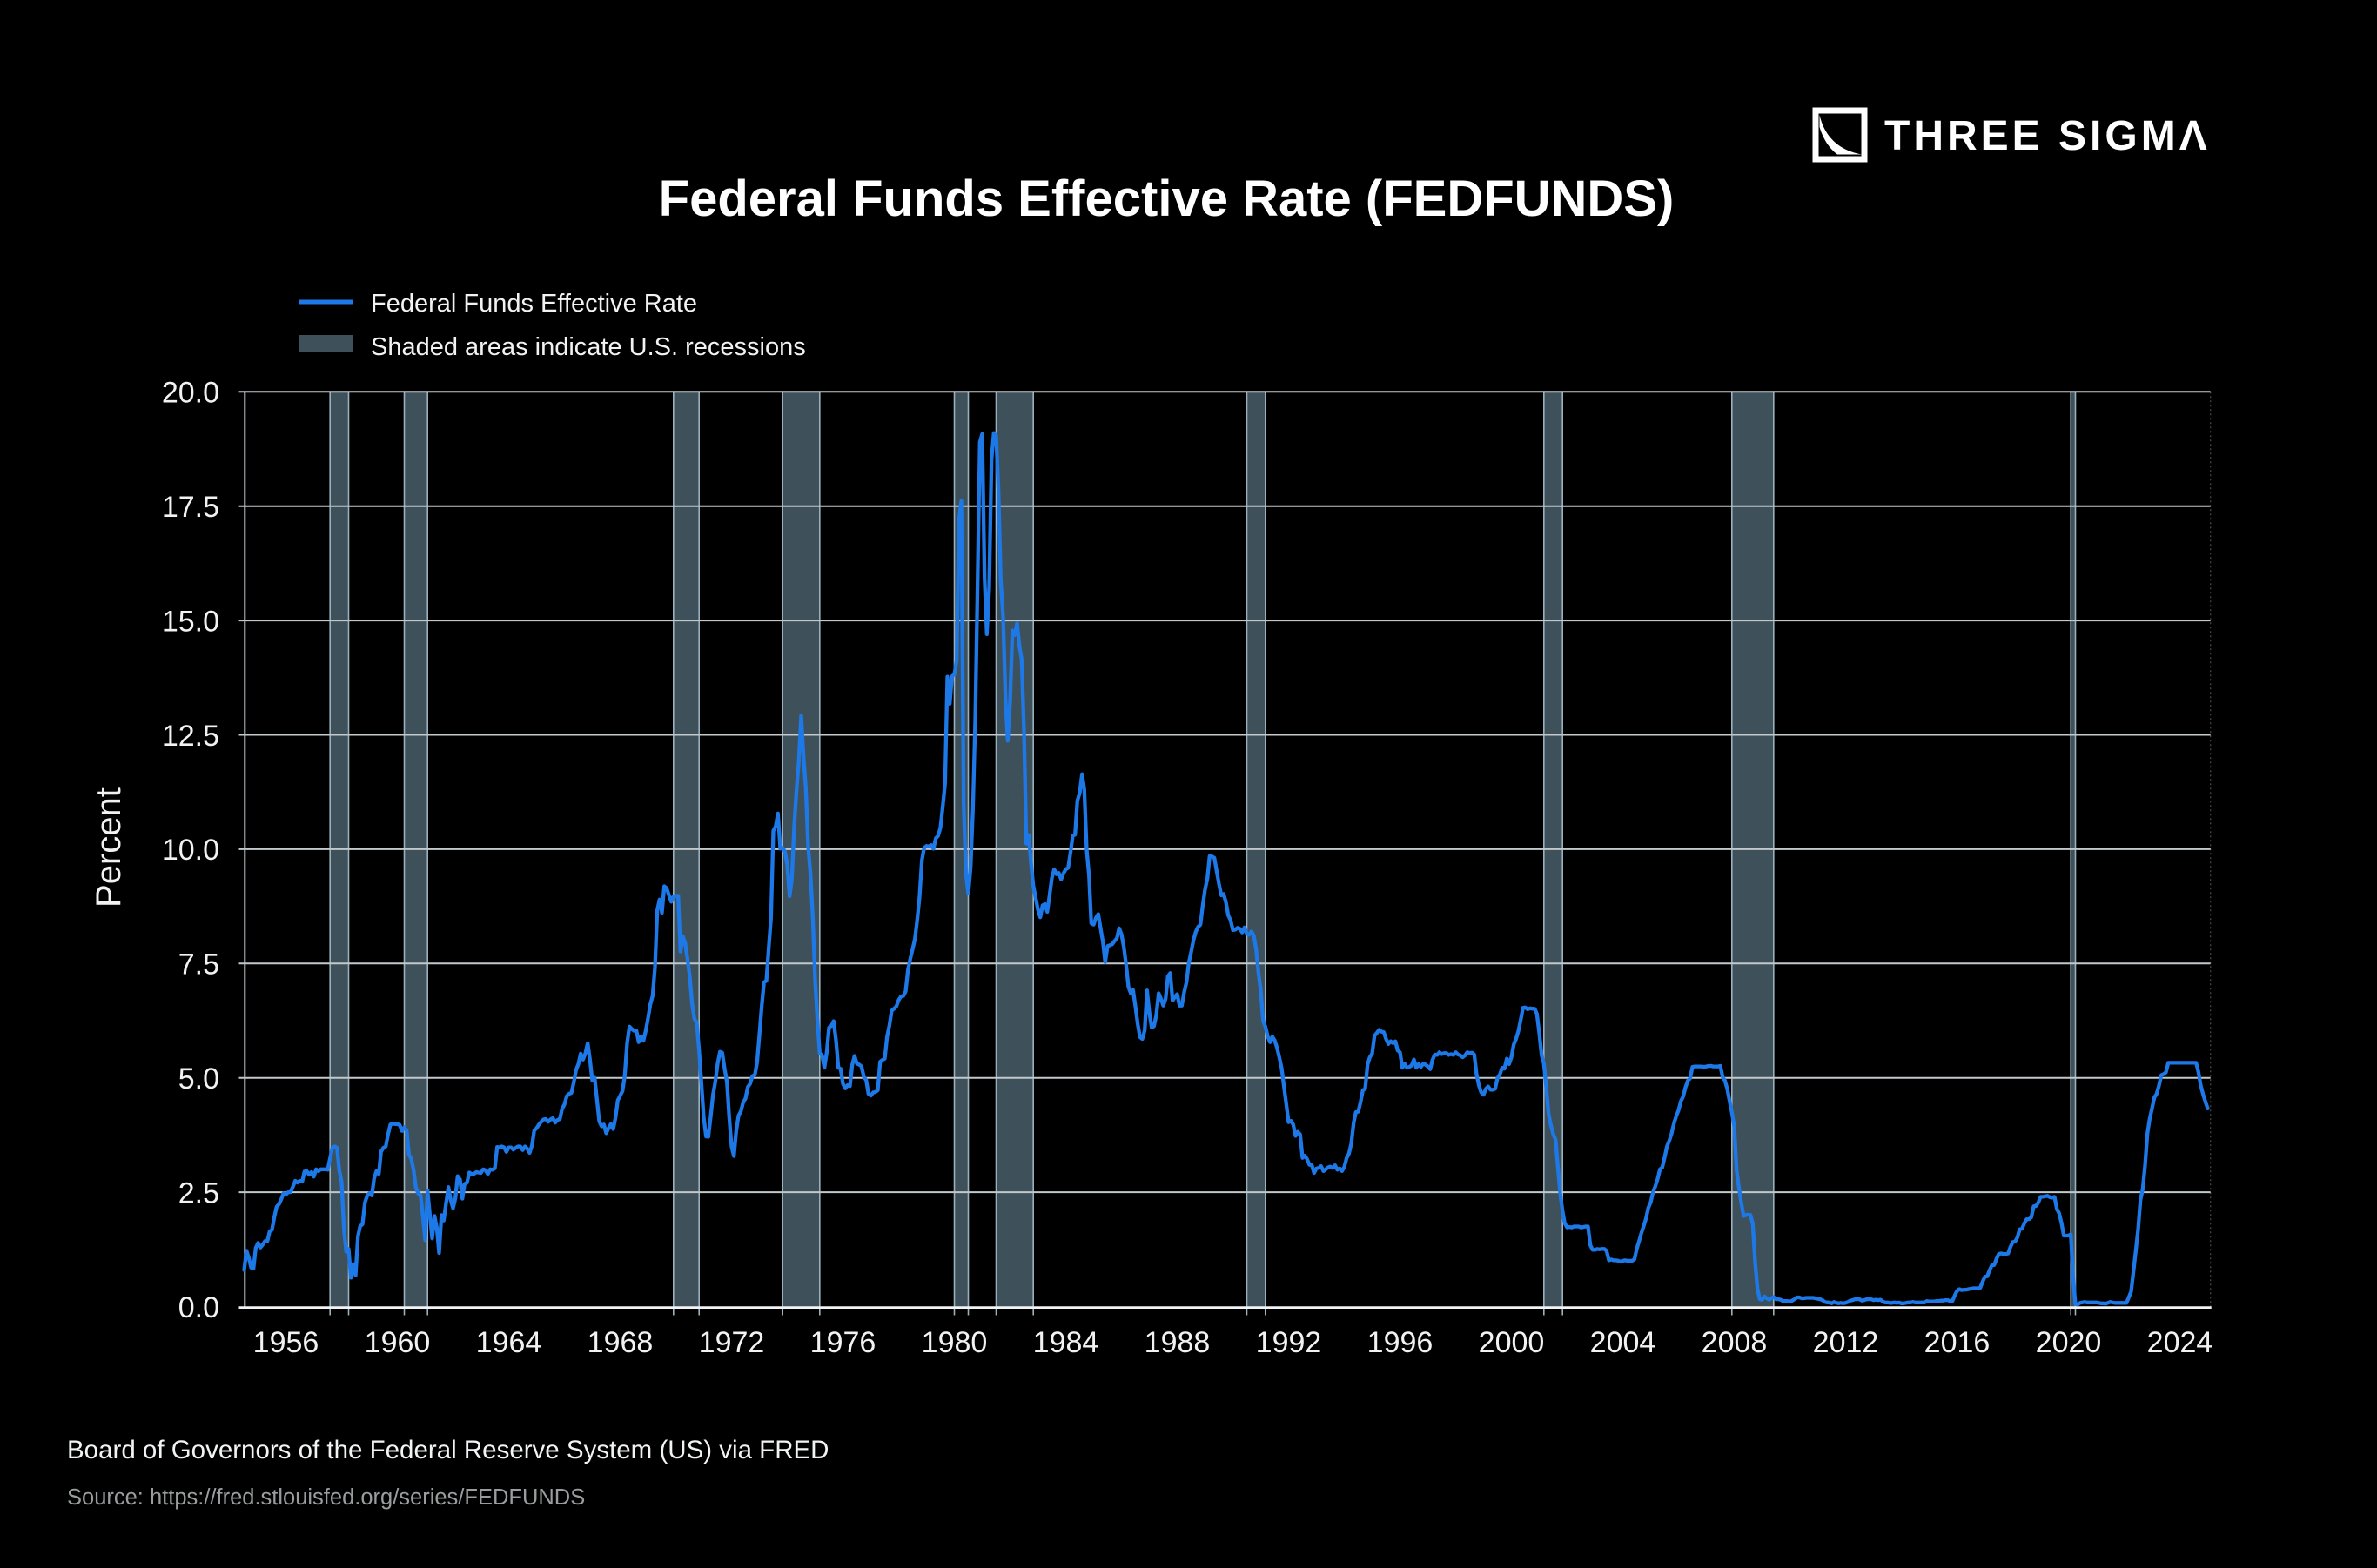  I want to click on svg-text: 7.5, so click(198, 965).